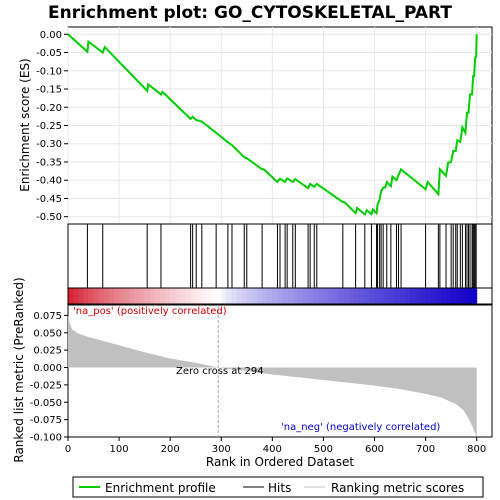 The image size is (500, 500). What do you see at coordinates (272, 449) in the screenshot?
I see `x-tick-label: 400` at bounding box center [272, 449].